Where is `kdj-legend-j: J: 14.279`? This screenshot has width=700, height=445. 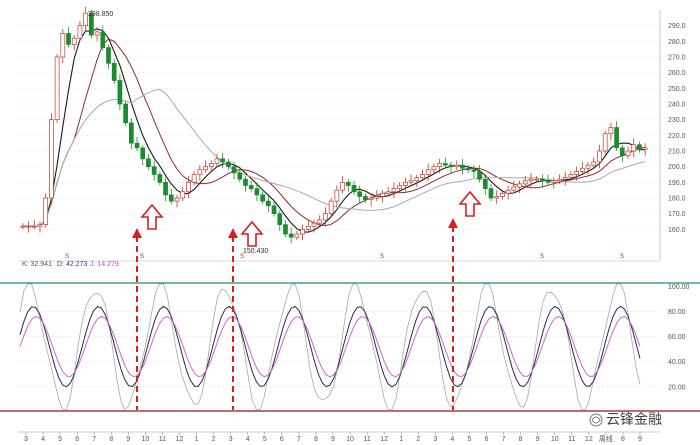
kdj-legend-j: J: 14.279 is located at coordinates (104, 264).